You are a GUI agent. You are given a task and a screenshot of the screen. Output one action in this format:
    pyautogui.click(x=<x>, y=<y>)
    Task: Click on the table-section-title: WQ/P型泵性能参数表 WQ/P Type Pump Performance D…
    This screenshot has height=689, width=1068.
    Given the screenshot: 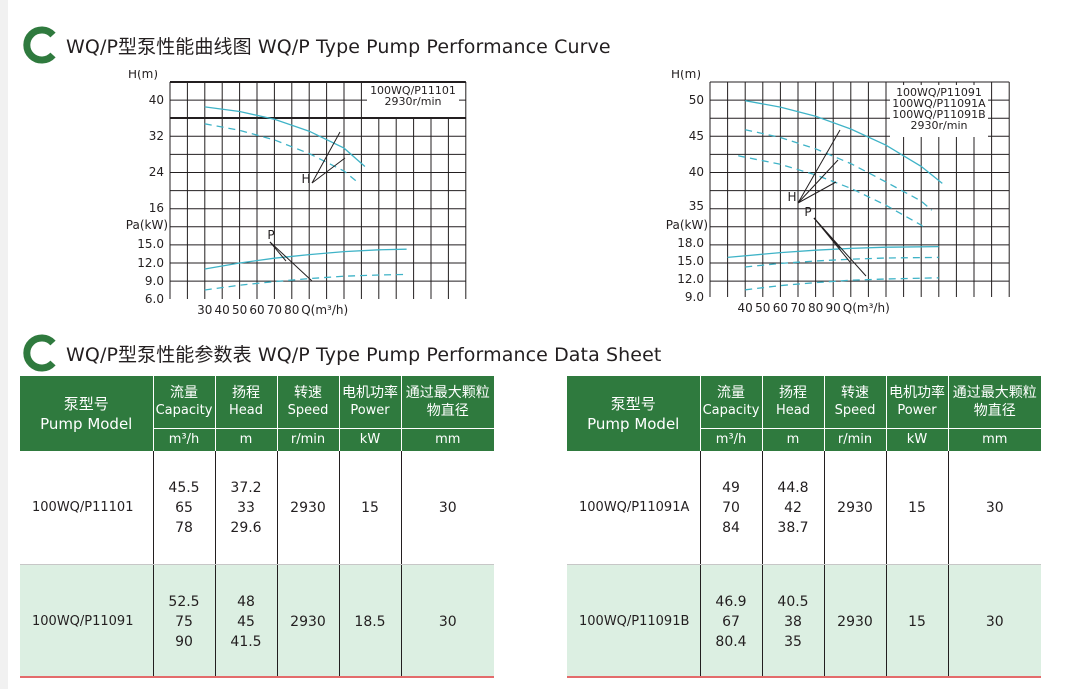 What is the action you would take?
    pyautogui.click(x=341, y=353)
    